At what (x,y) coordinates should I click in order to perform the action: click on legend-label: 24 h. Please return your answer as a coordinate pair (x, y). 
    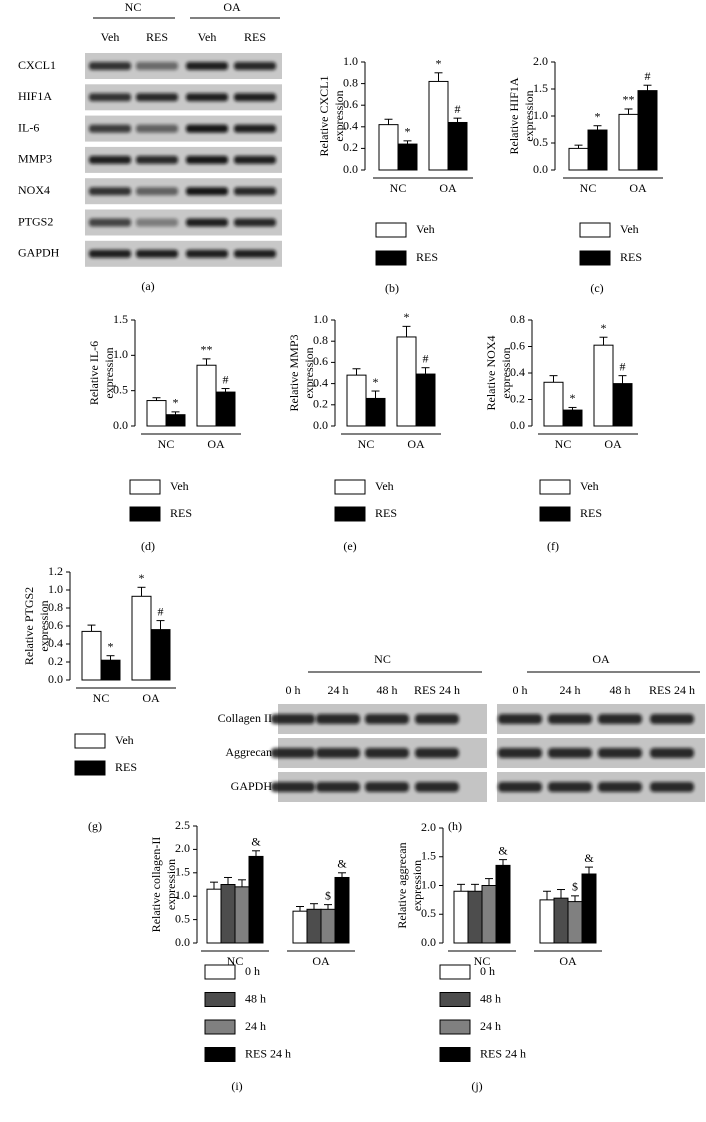
    Looking at the image, I should click on (255, 1026).